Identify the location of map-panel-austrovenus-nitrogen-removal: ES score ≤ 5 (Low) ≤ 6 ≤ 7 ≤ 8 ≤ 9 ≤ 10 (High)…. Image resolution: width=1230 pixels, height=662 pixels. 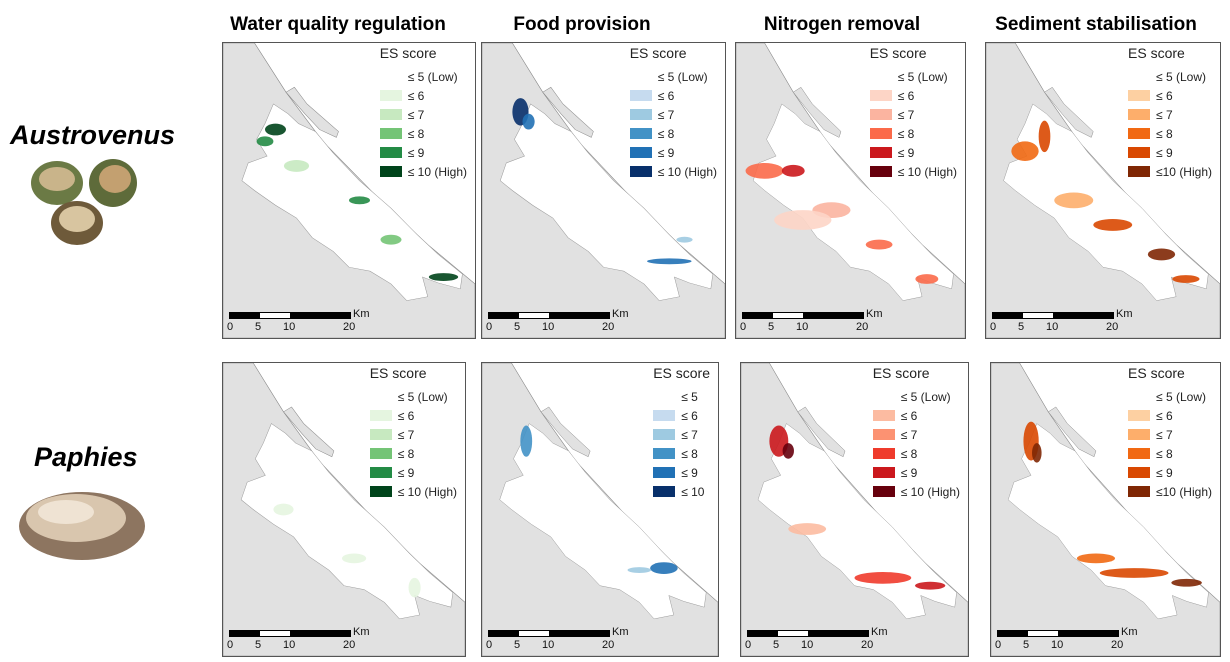
(850, 190).